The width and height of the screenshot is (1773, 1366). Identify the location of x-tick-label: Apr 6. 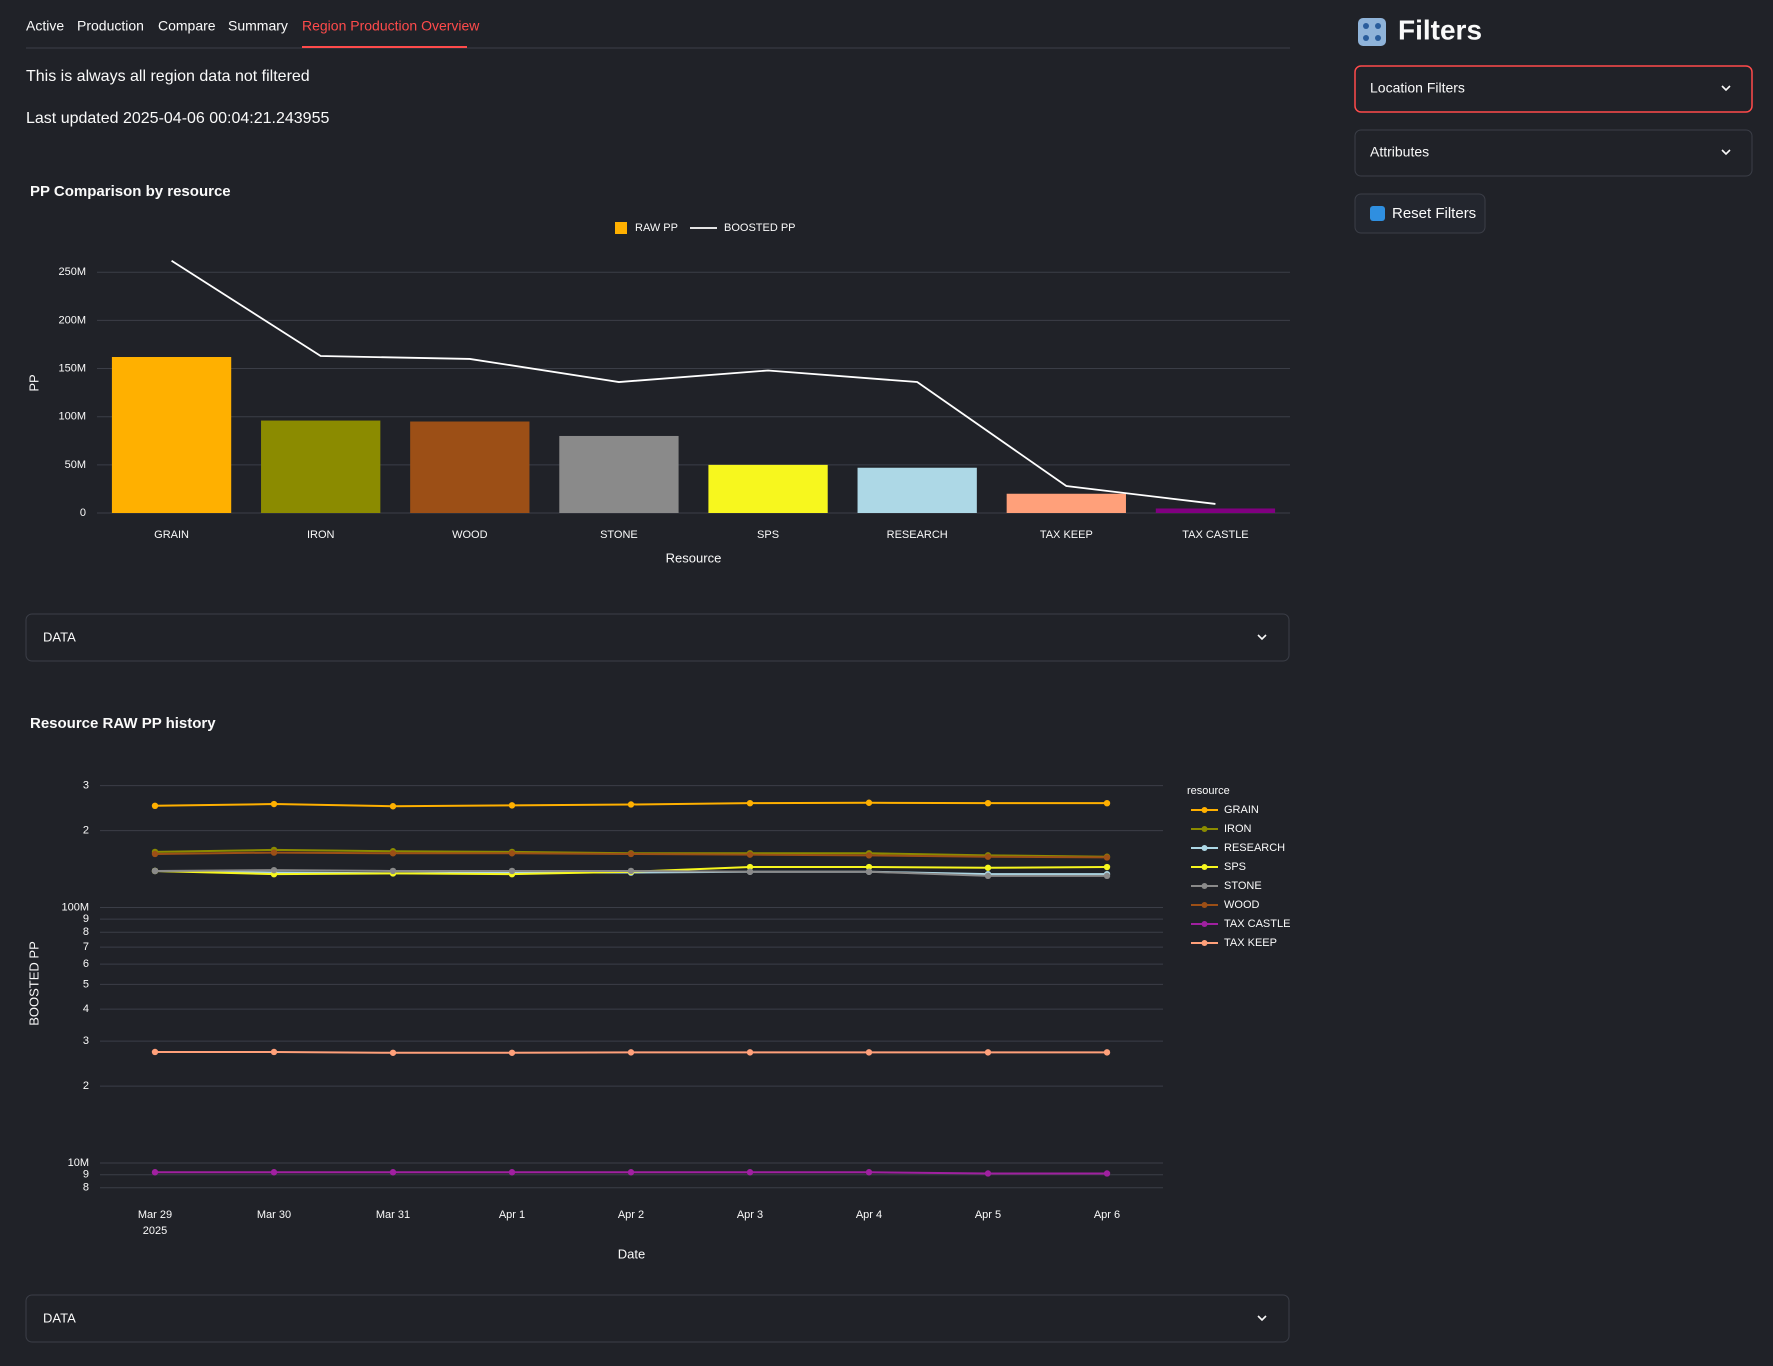
(1107, 1215).